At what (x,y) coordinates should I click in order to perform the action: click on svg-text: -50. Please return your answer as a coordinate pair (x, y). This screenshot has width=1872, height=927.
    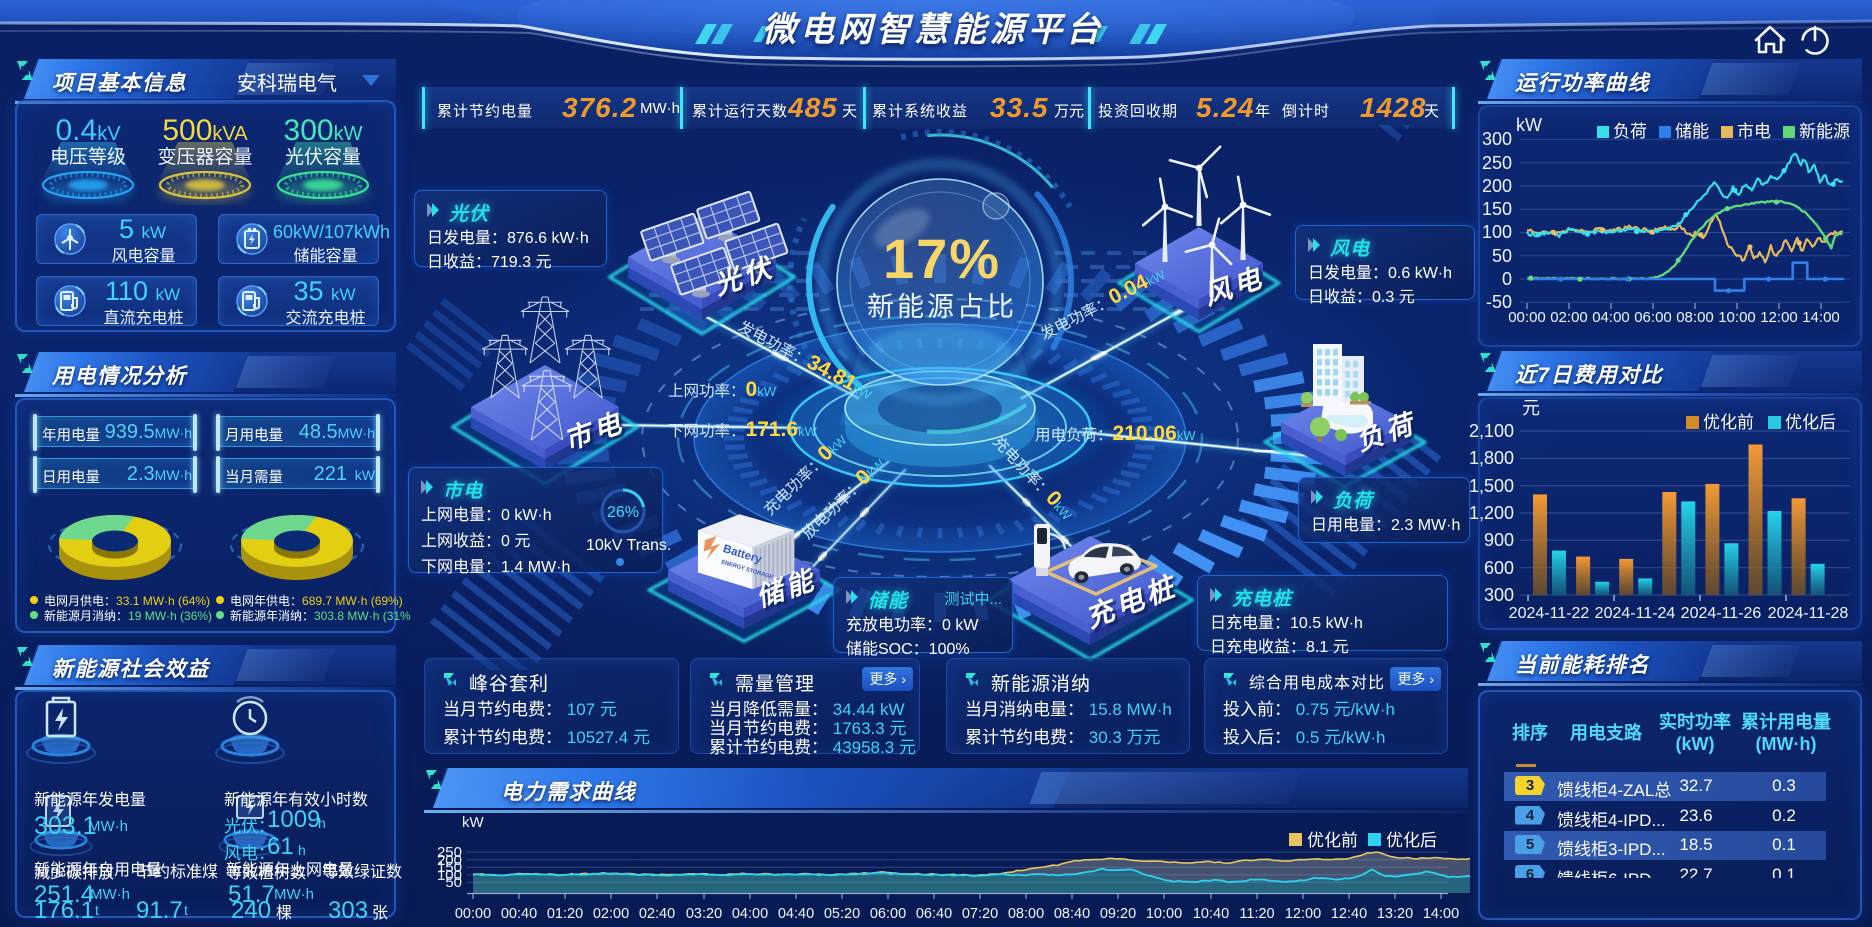
    Looking at the image, I should click on (1499, 302).